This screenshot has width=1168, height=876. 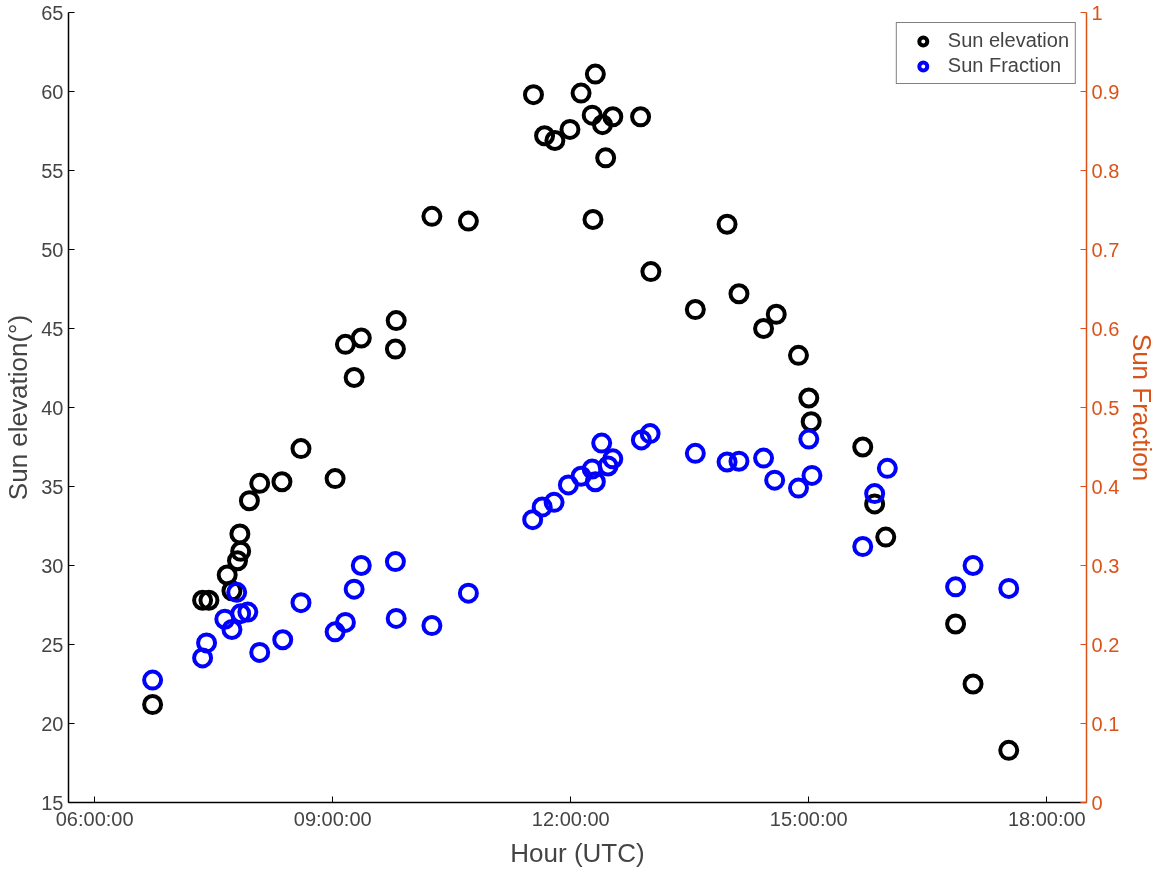 What do you see at coordinates (52, 723) in the screenshot?
I see `y-tick-label: 20` at bounding box center [52, 723].